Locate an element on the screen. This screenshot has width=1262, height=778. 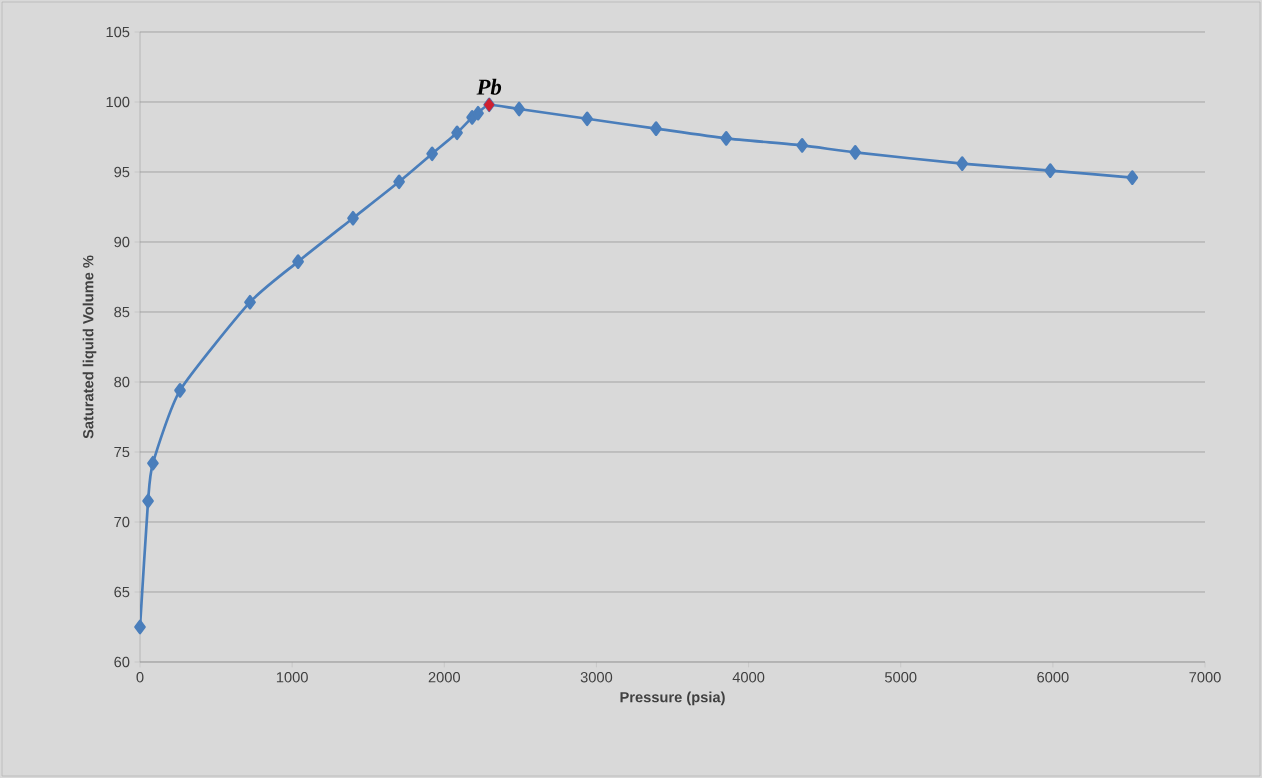
y-tick-label: 95 is located at coordinates (122, 172).